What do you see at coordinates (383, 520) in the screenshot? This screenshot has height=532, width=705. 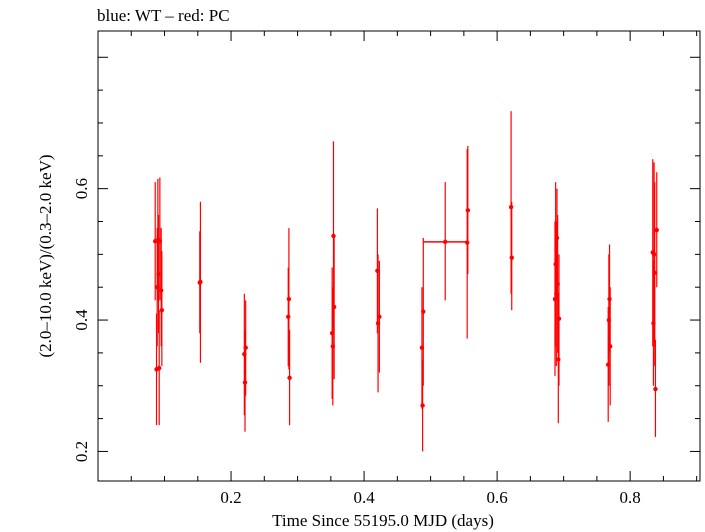 I see `x-axis-label: Time Since 55195.0 MJD (days)` at bounding box center [383, 520].